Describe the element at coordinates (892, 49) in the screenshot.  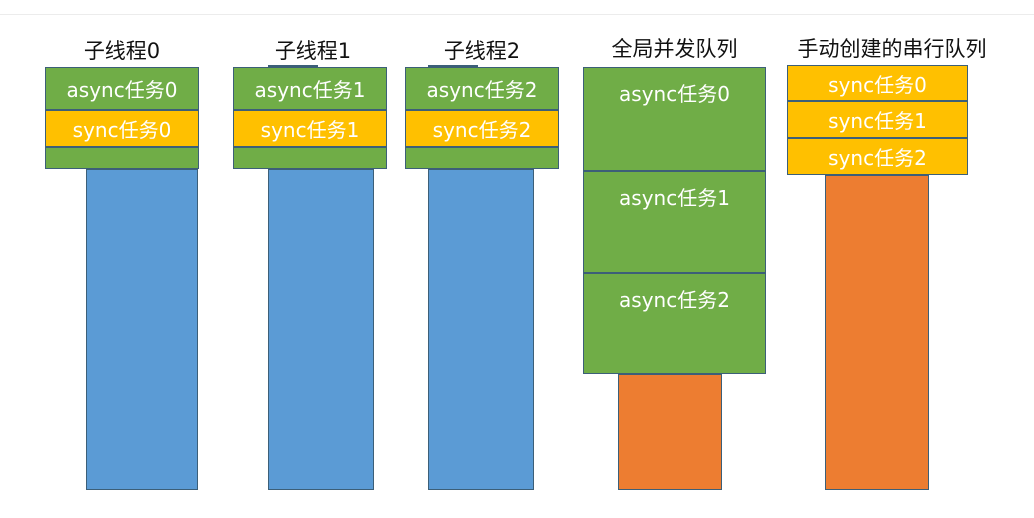
I see `serial-queue-title: 手动创建的串行队列` at that location.